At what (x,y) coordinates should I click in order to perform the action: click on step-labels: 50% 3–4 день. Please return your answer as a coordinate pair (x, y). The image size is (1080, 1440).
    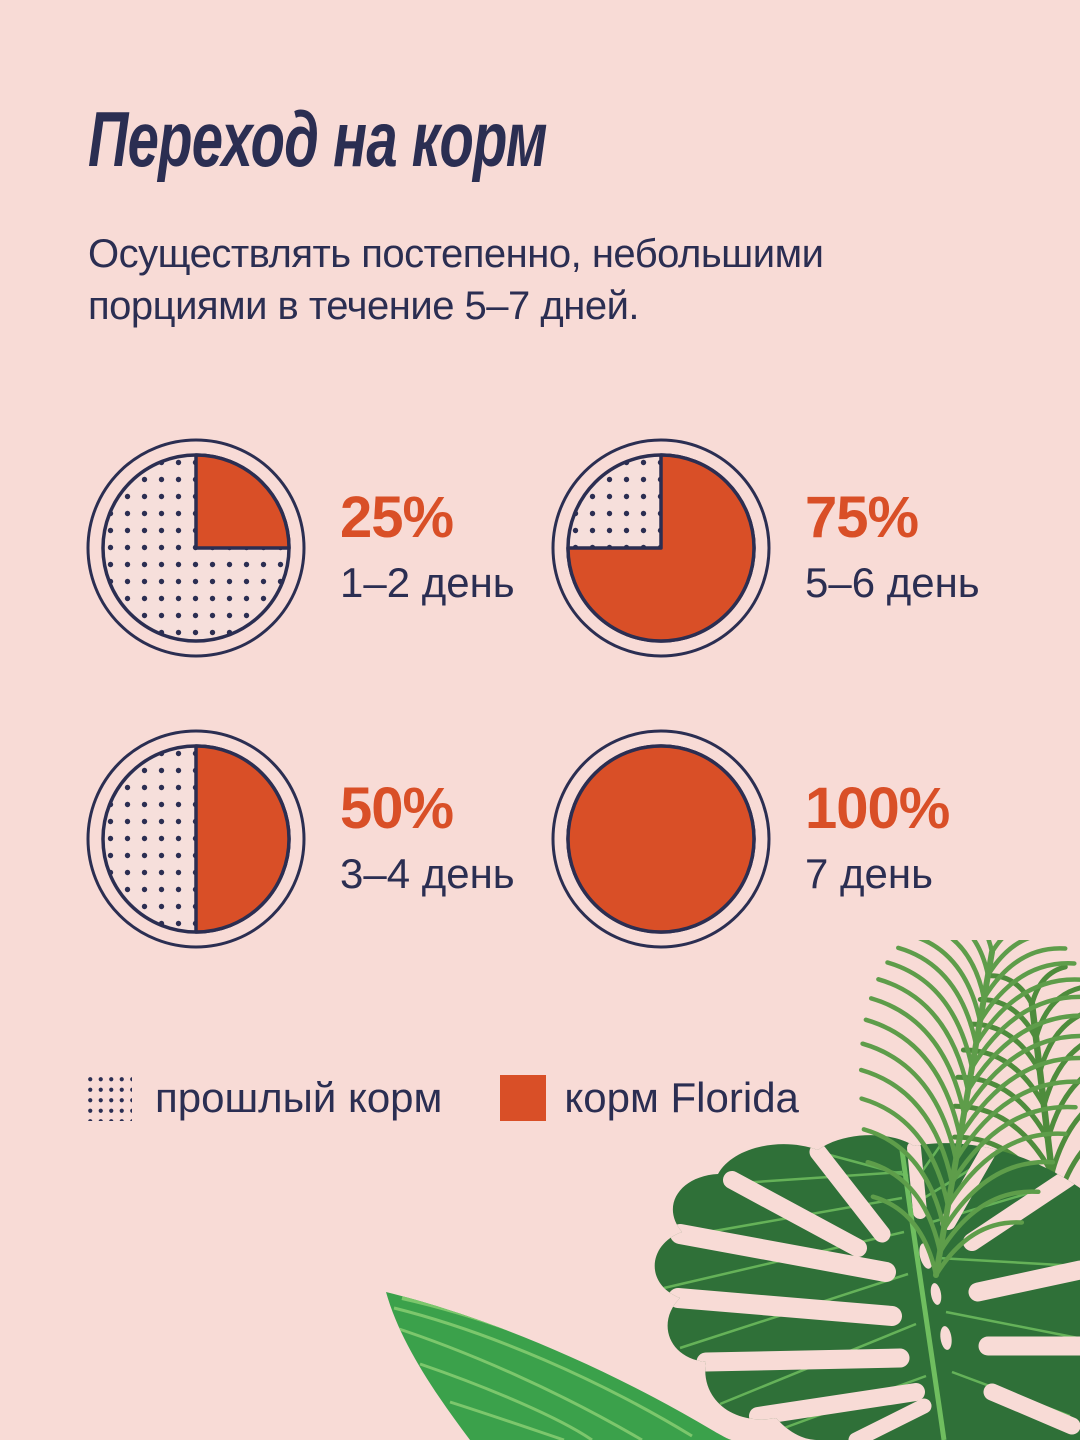
    Looking at the image, I should click on (427, 836).